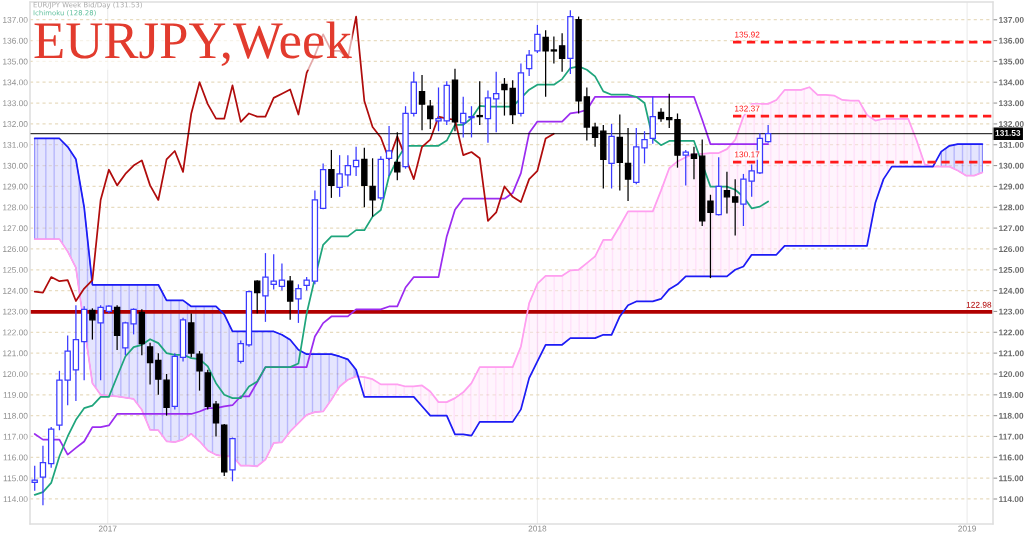 This screenshot has height=540, width=1024. What do you see at coordinates (747, 34) in the screenshot?
I see `ref-line-label: 135.92` at bounding box center [747, 34].